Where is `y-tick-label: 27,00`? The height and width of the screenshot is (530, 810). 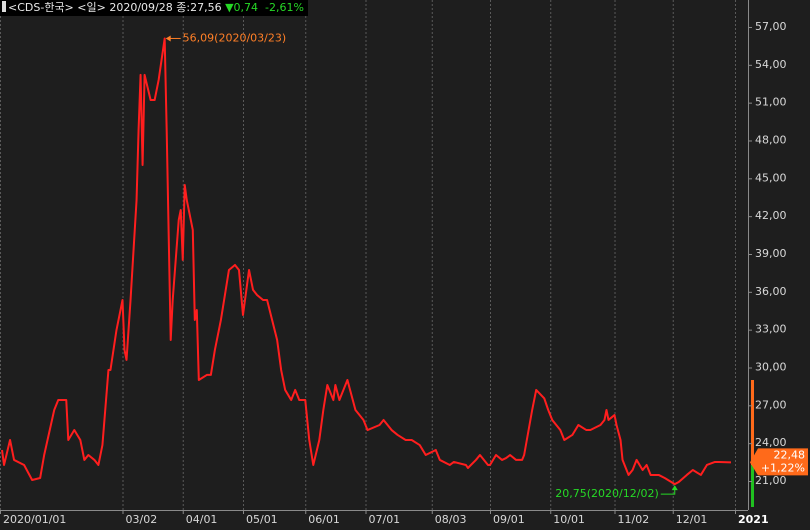
y-tick-label: 27,00 is located at coordinates (771, 404).